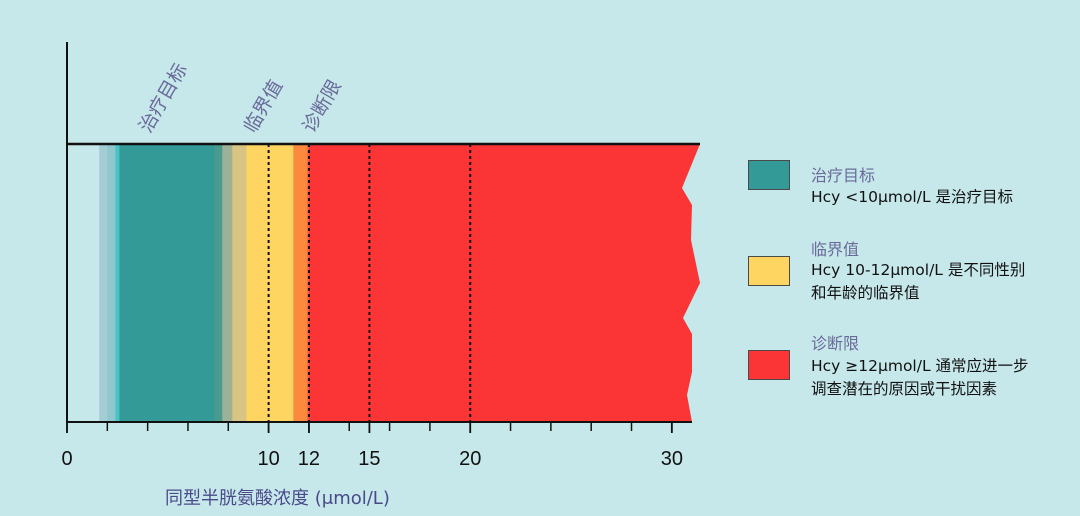 This screenshot has width=1080, height=516. Describe the element at coordinates (66, 459) in the screenshot. I see `tick-label: 0` at that location.